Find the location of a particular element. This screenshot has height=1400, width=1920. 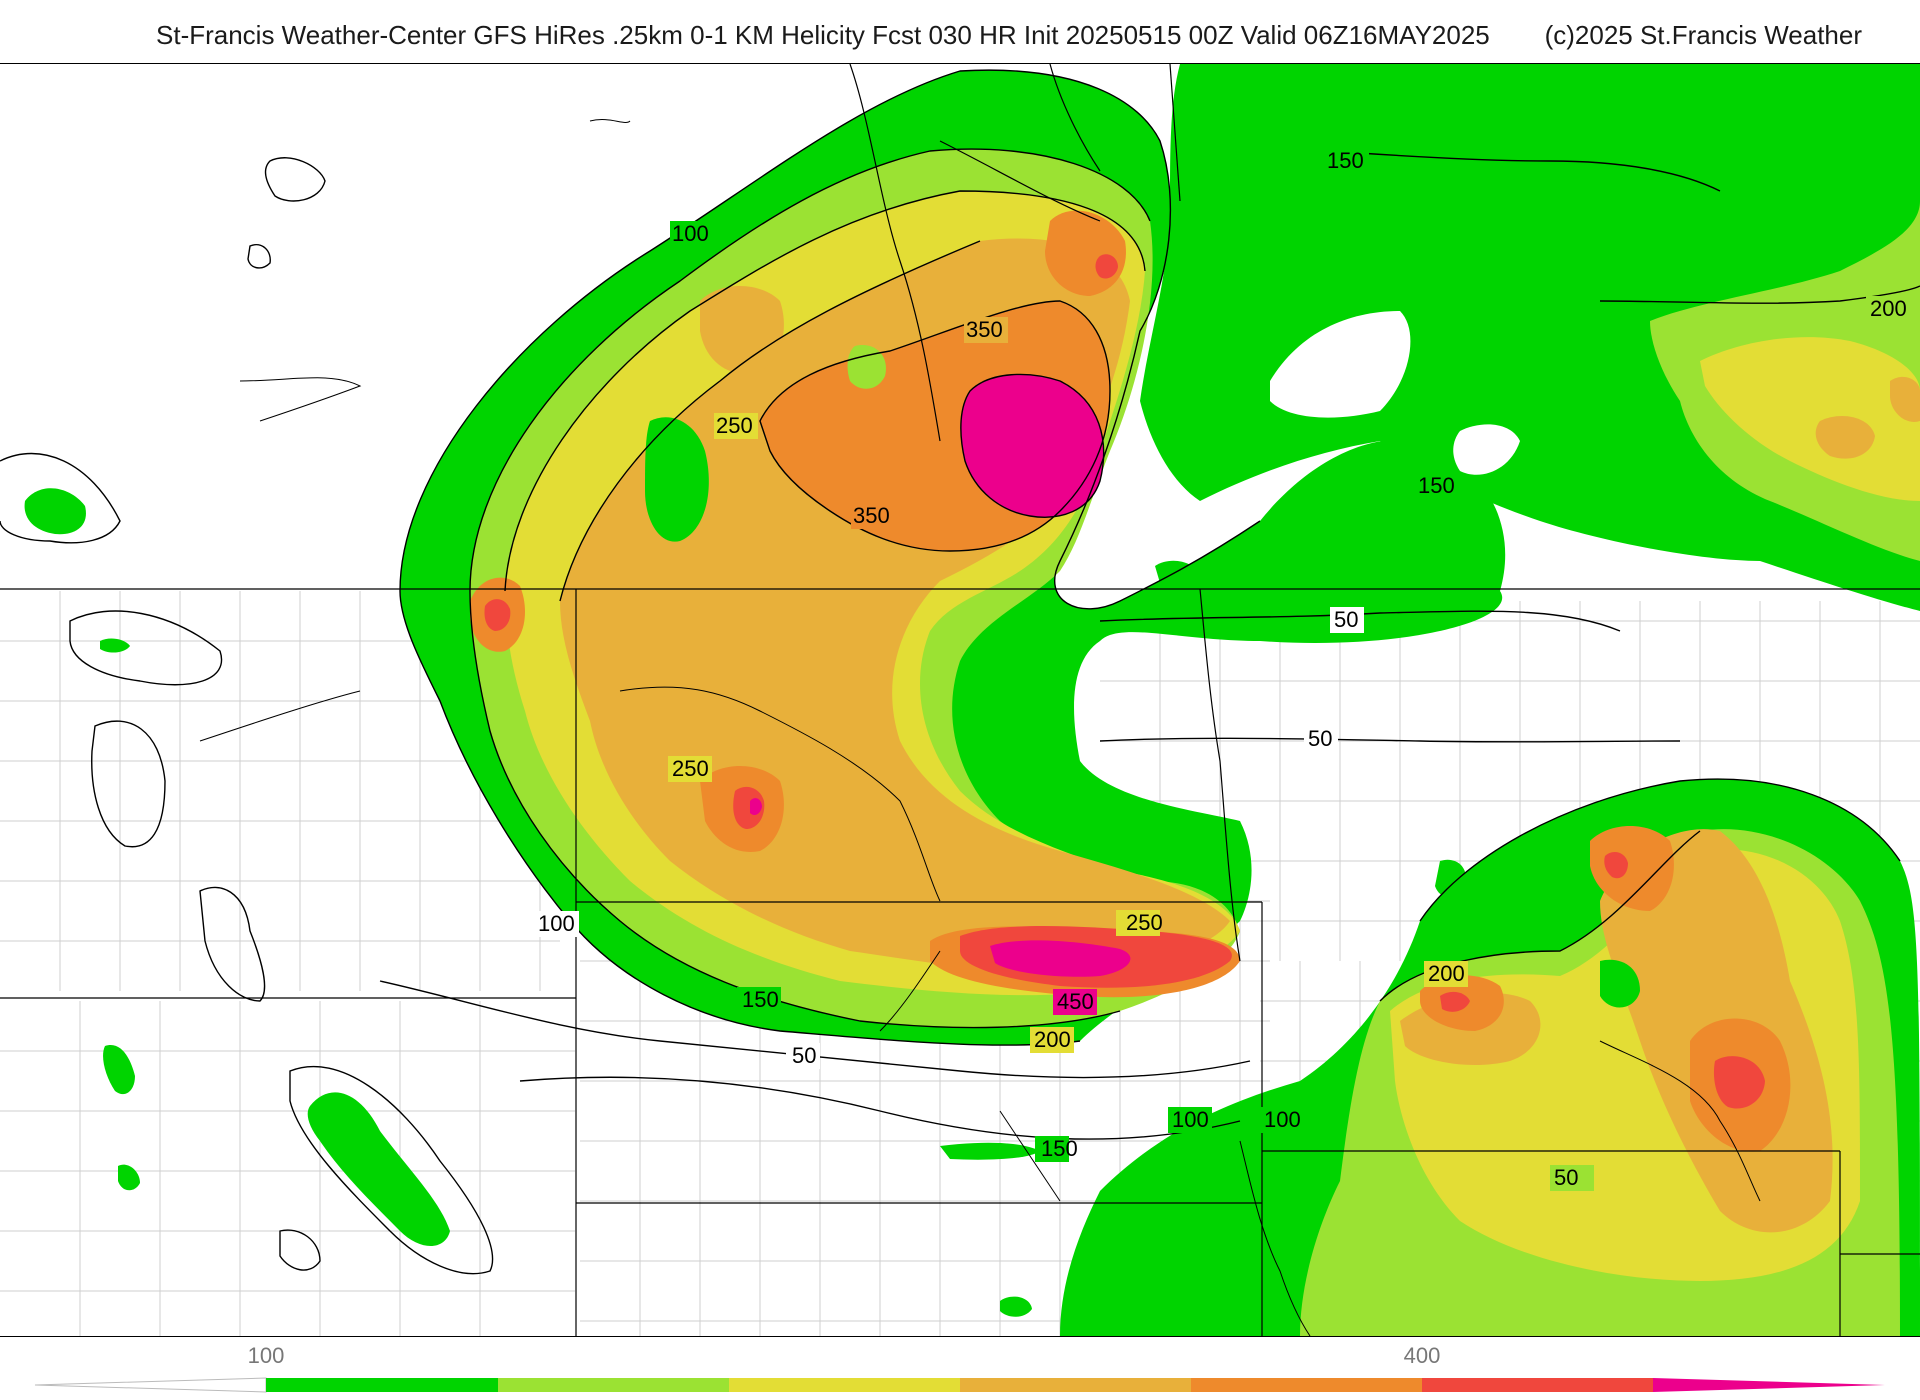

legend-colorbar is located at coordinates (959, 1385).